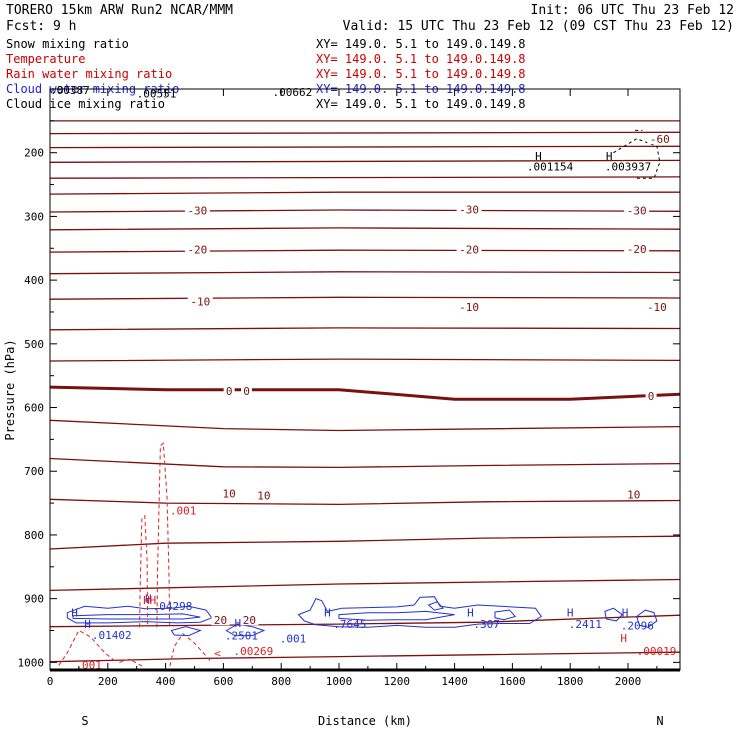 The width and height of the screenshot is (740, 740). Describe the element at coordinates (365, 721) in the screenshot. I see `x-axis-label: Distance (km)` at that location.